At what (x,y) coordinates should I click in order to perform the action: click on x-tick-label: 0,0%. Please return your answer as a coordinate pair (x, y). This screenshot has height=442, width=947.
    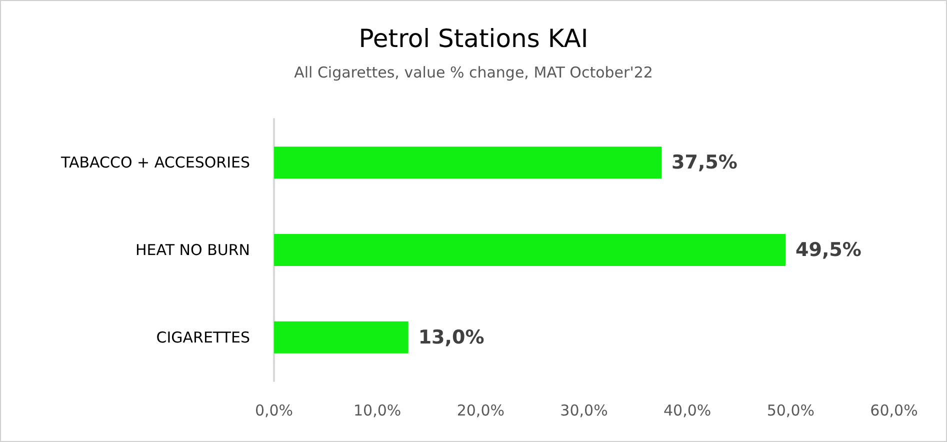
    Looking at the image, I should click on (274, 411).